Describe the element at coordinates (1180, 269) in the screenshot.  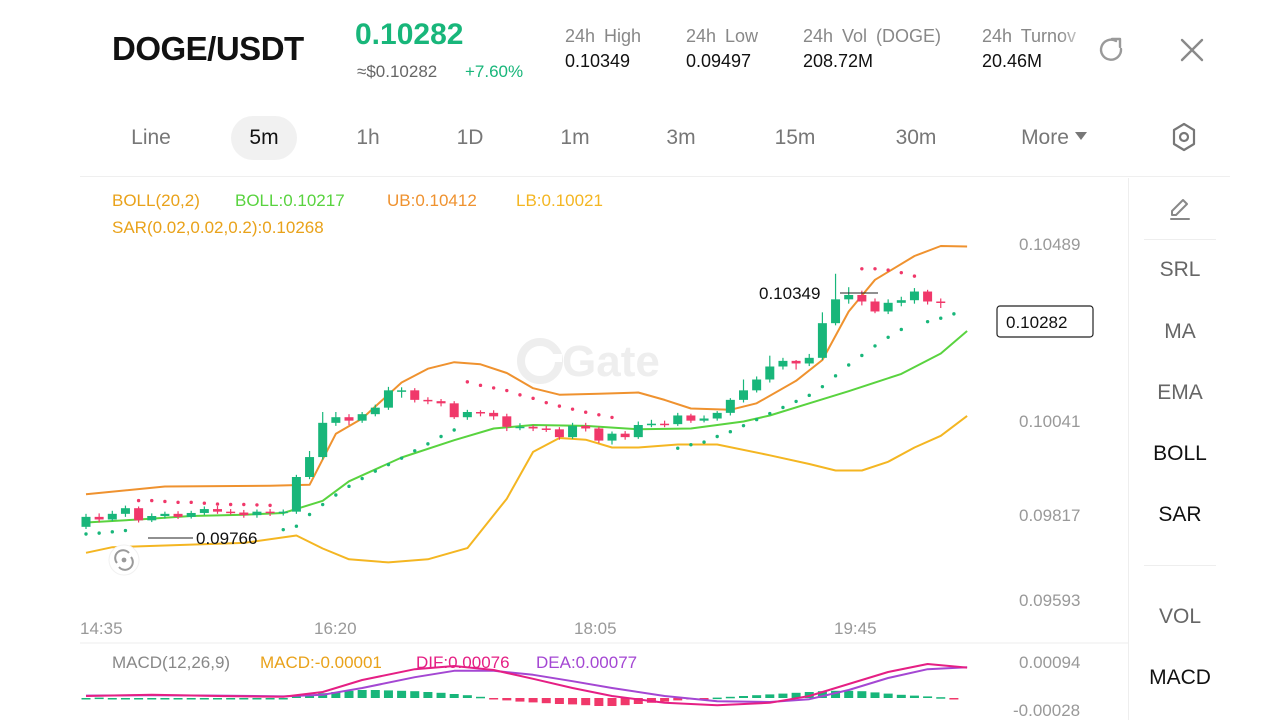
I see `indicator-srl: SRL` at that location.